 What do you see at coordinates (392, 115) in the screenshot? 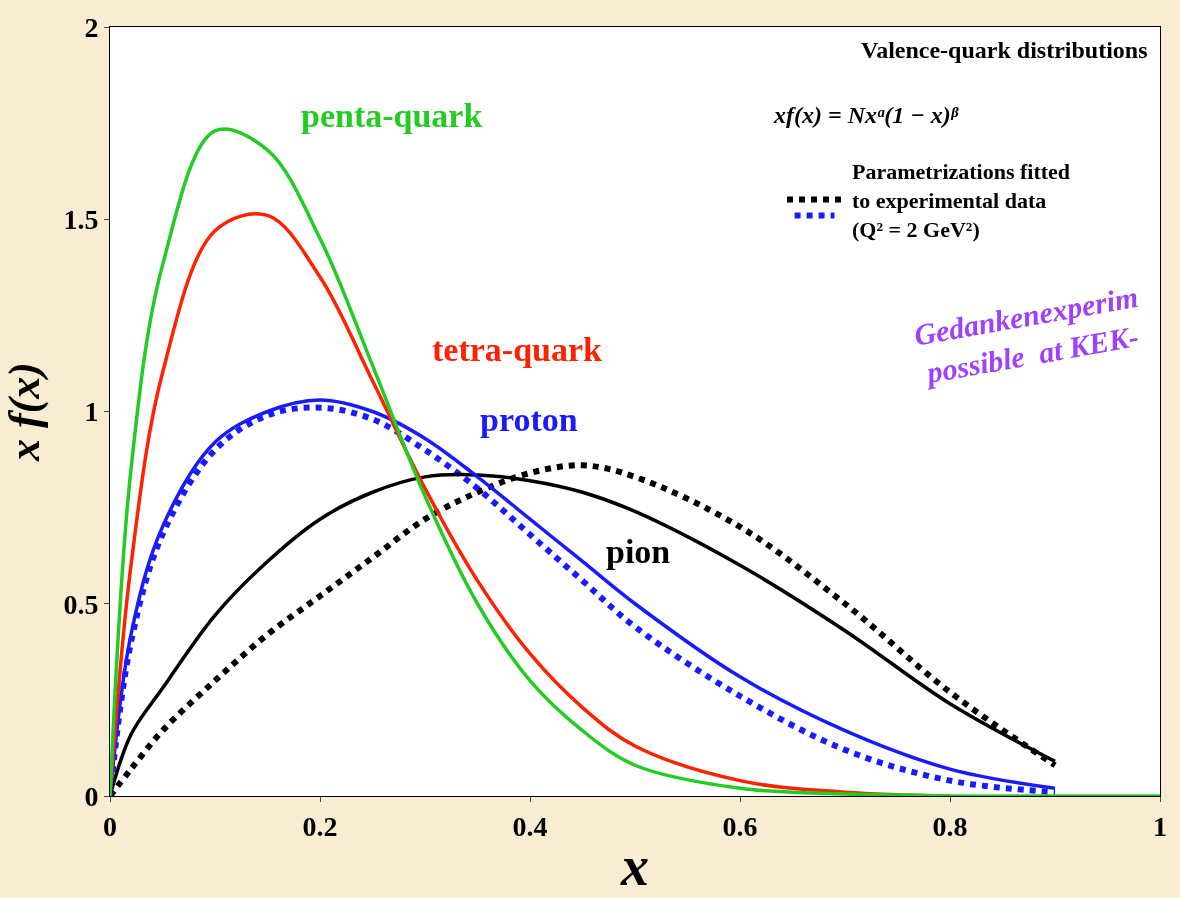
I see `series-label: penta-quark` at bounding box center [392, 115].